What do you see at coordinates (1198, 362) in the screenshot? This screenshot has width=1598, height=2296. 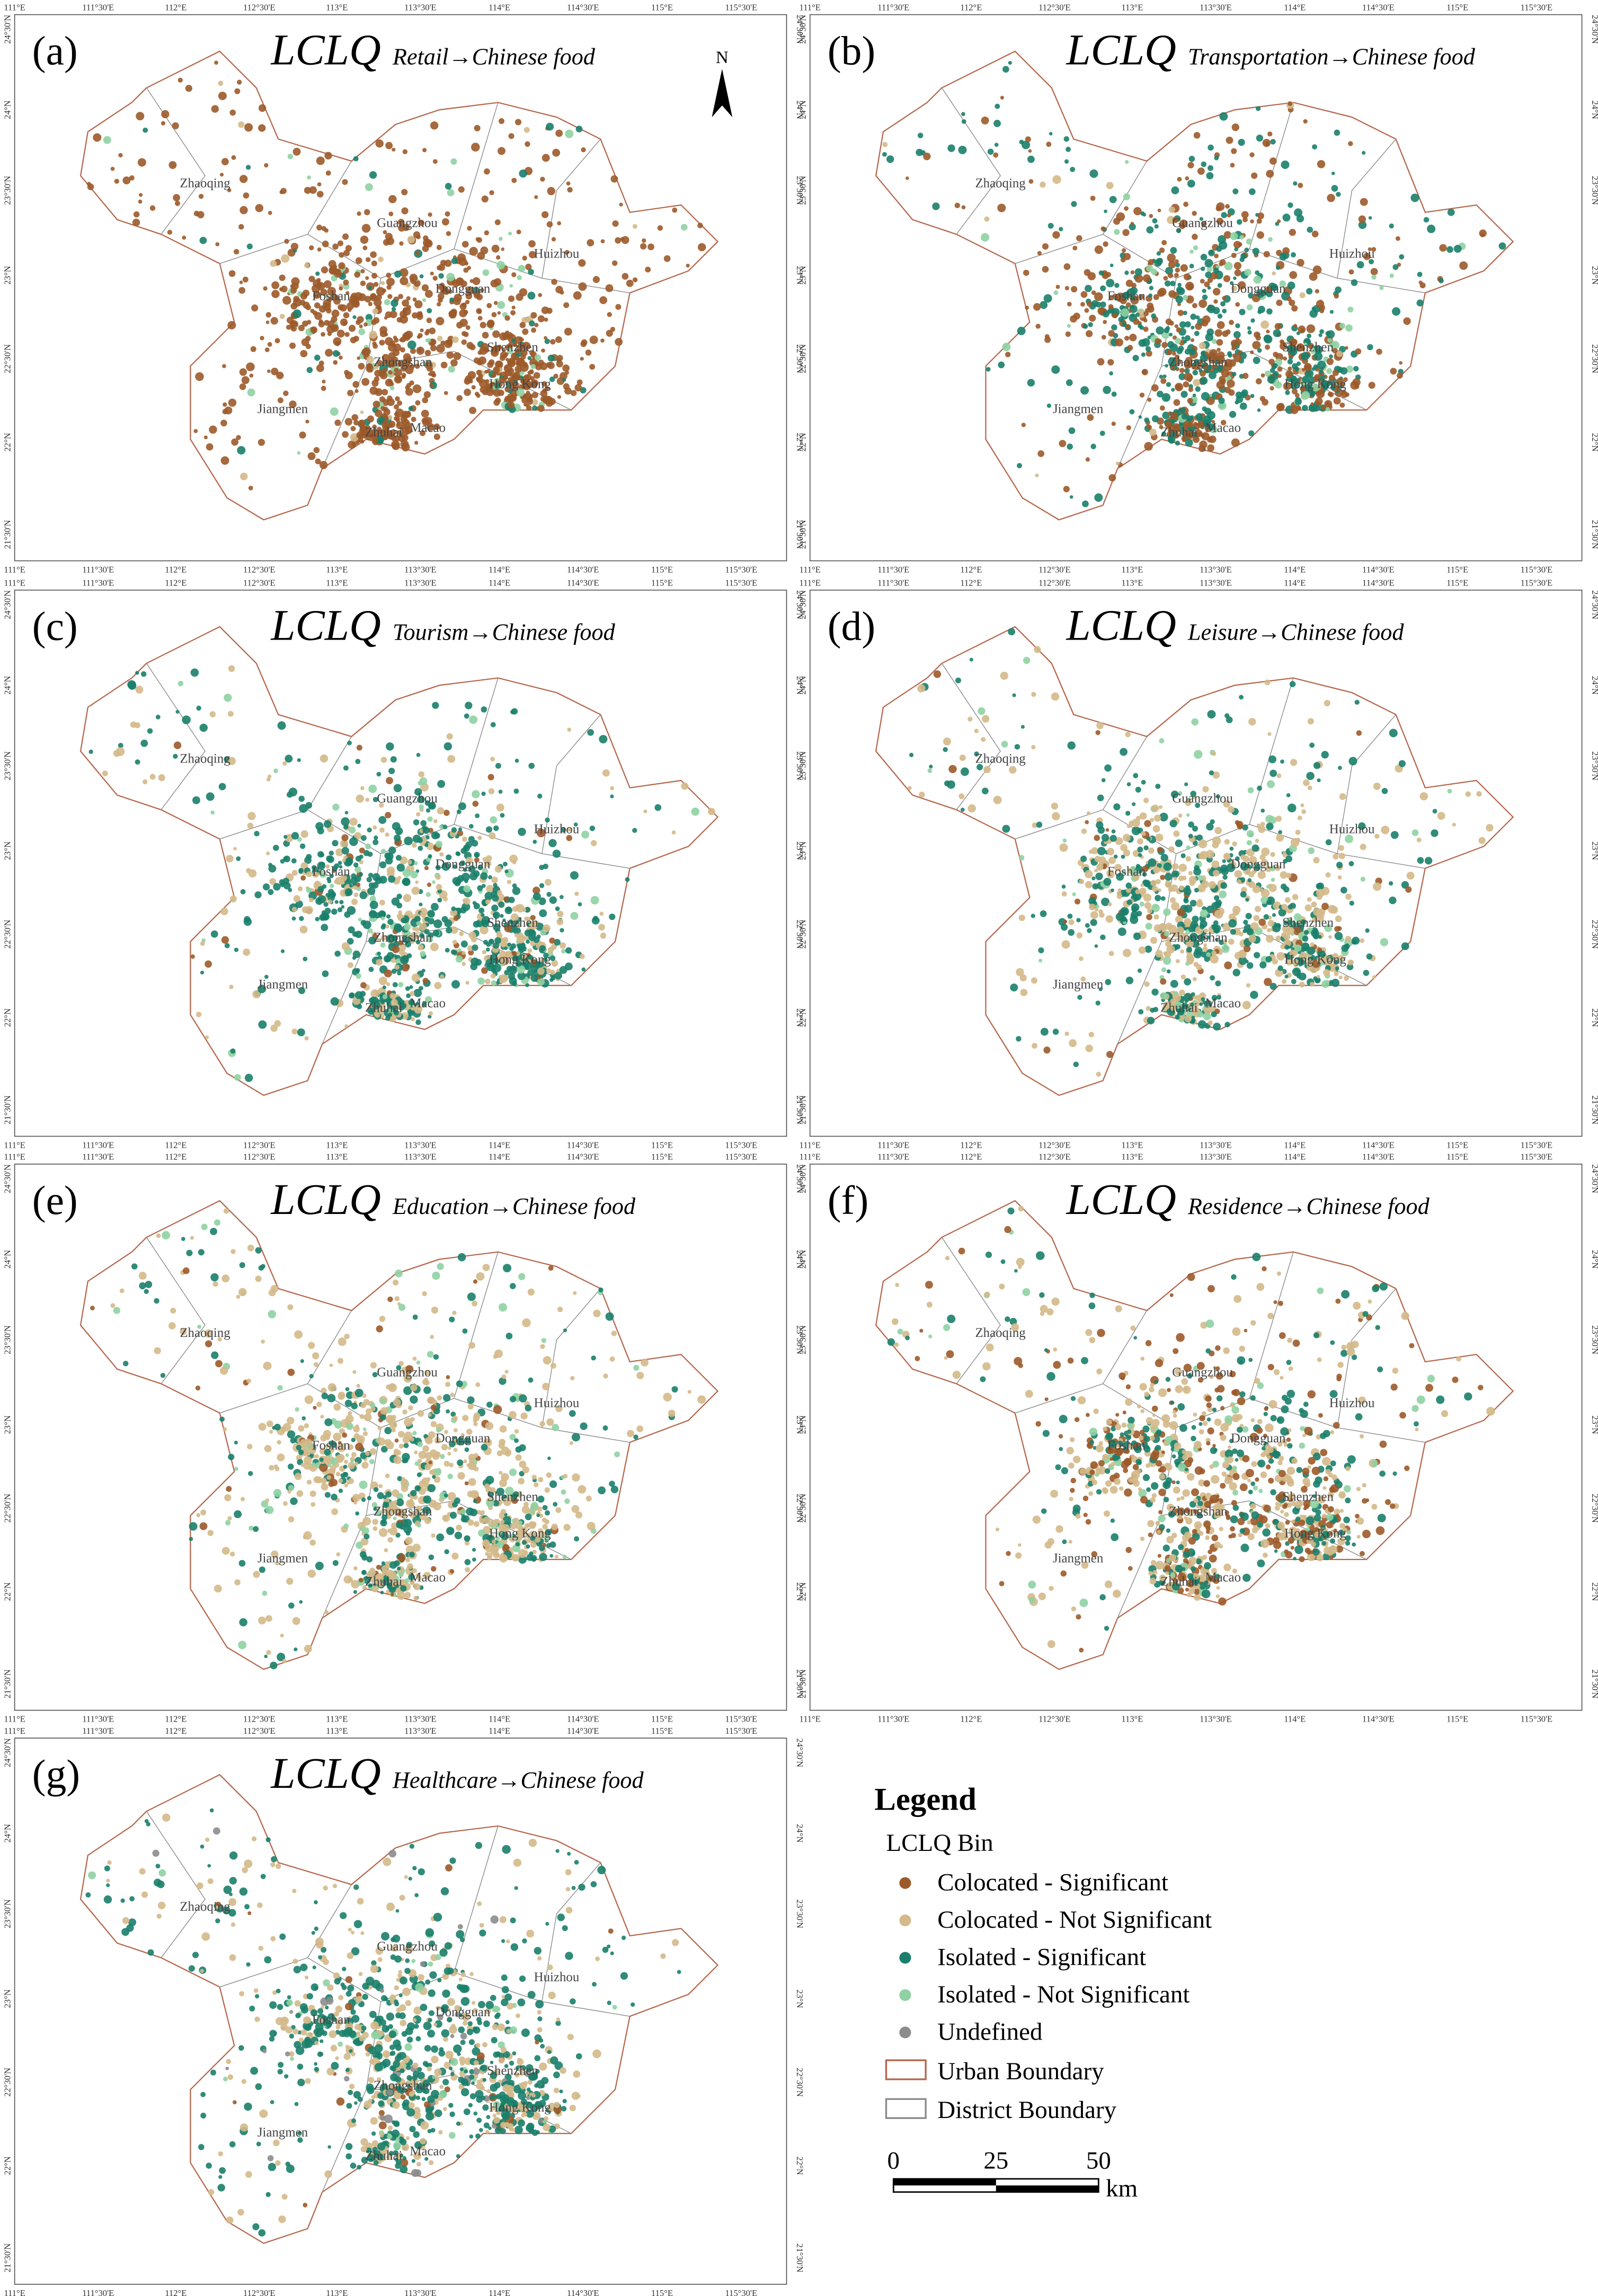 I see `city-label: Zhongshan` at bounding box center [1198, 362].